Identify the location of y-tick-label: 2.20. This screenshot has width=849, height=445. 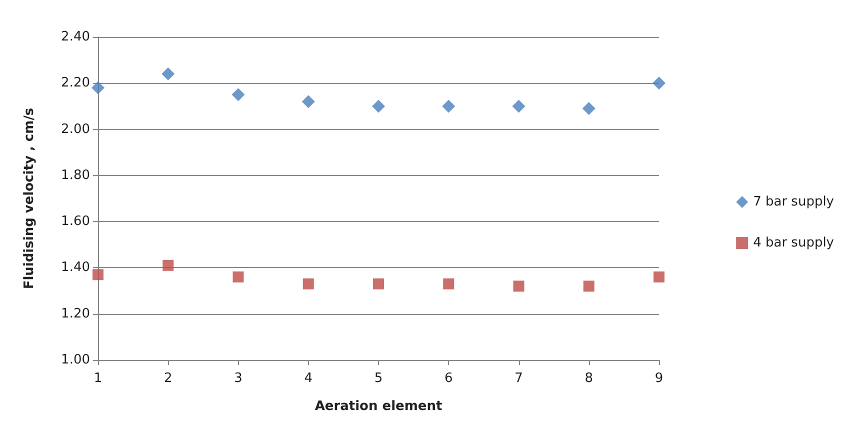
(75, 83).